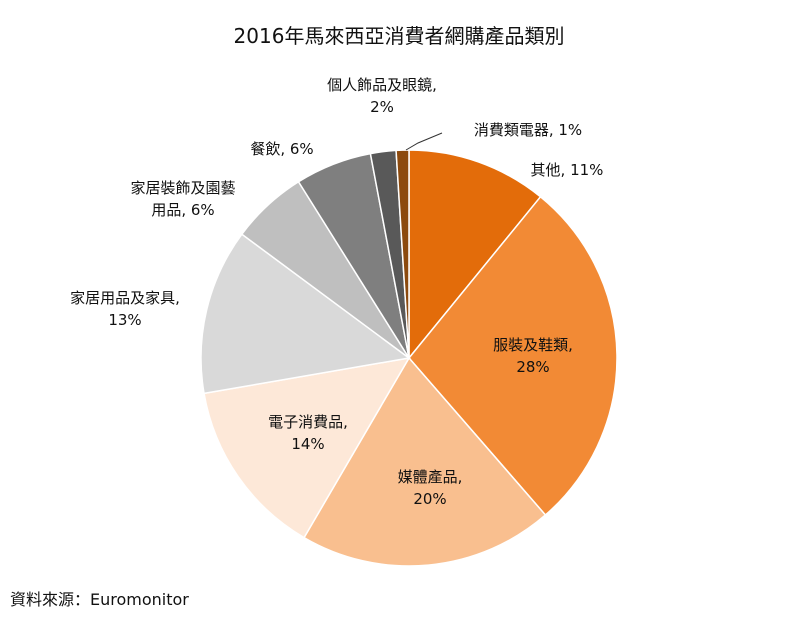 This screenshot has width=798, height=619. What do you see at coordinates (125, 309) in the screenshot?
I see `slice-label: 家居用品及家具, 13%` at bounding box center [125, 309].